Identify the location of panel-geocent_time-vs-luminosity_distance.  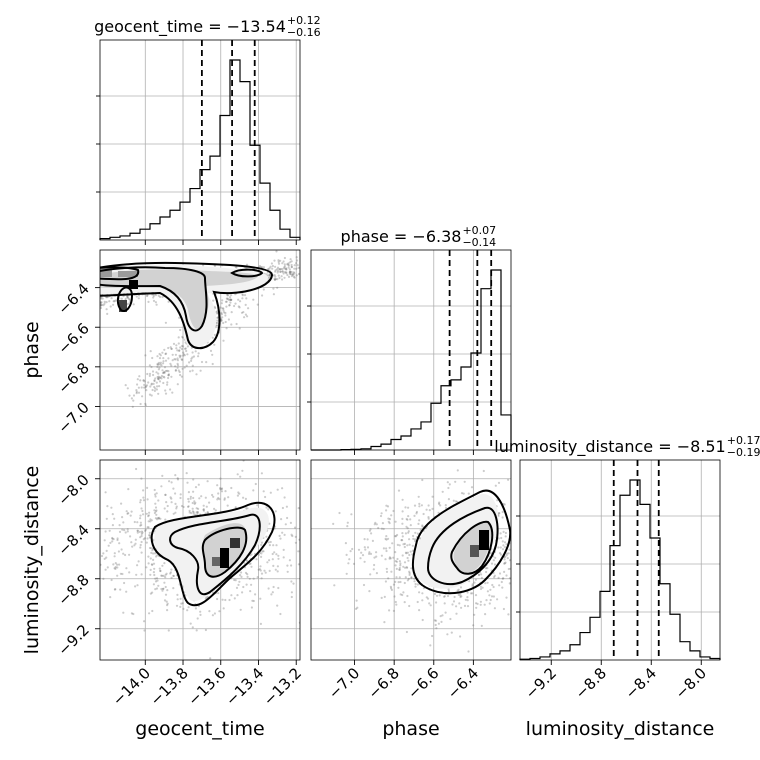
(187, 560).